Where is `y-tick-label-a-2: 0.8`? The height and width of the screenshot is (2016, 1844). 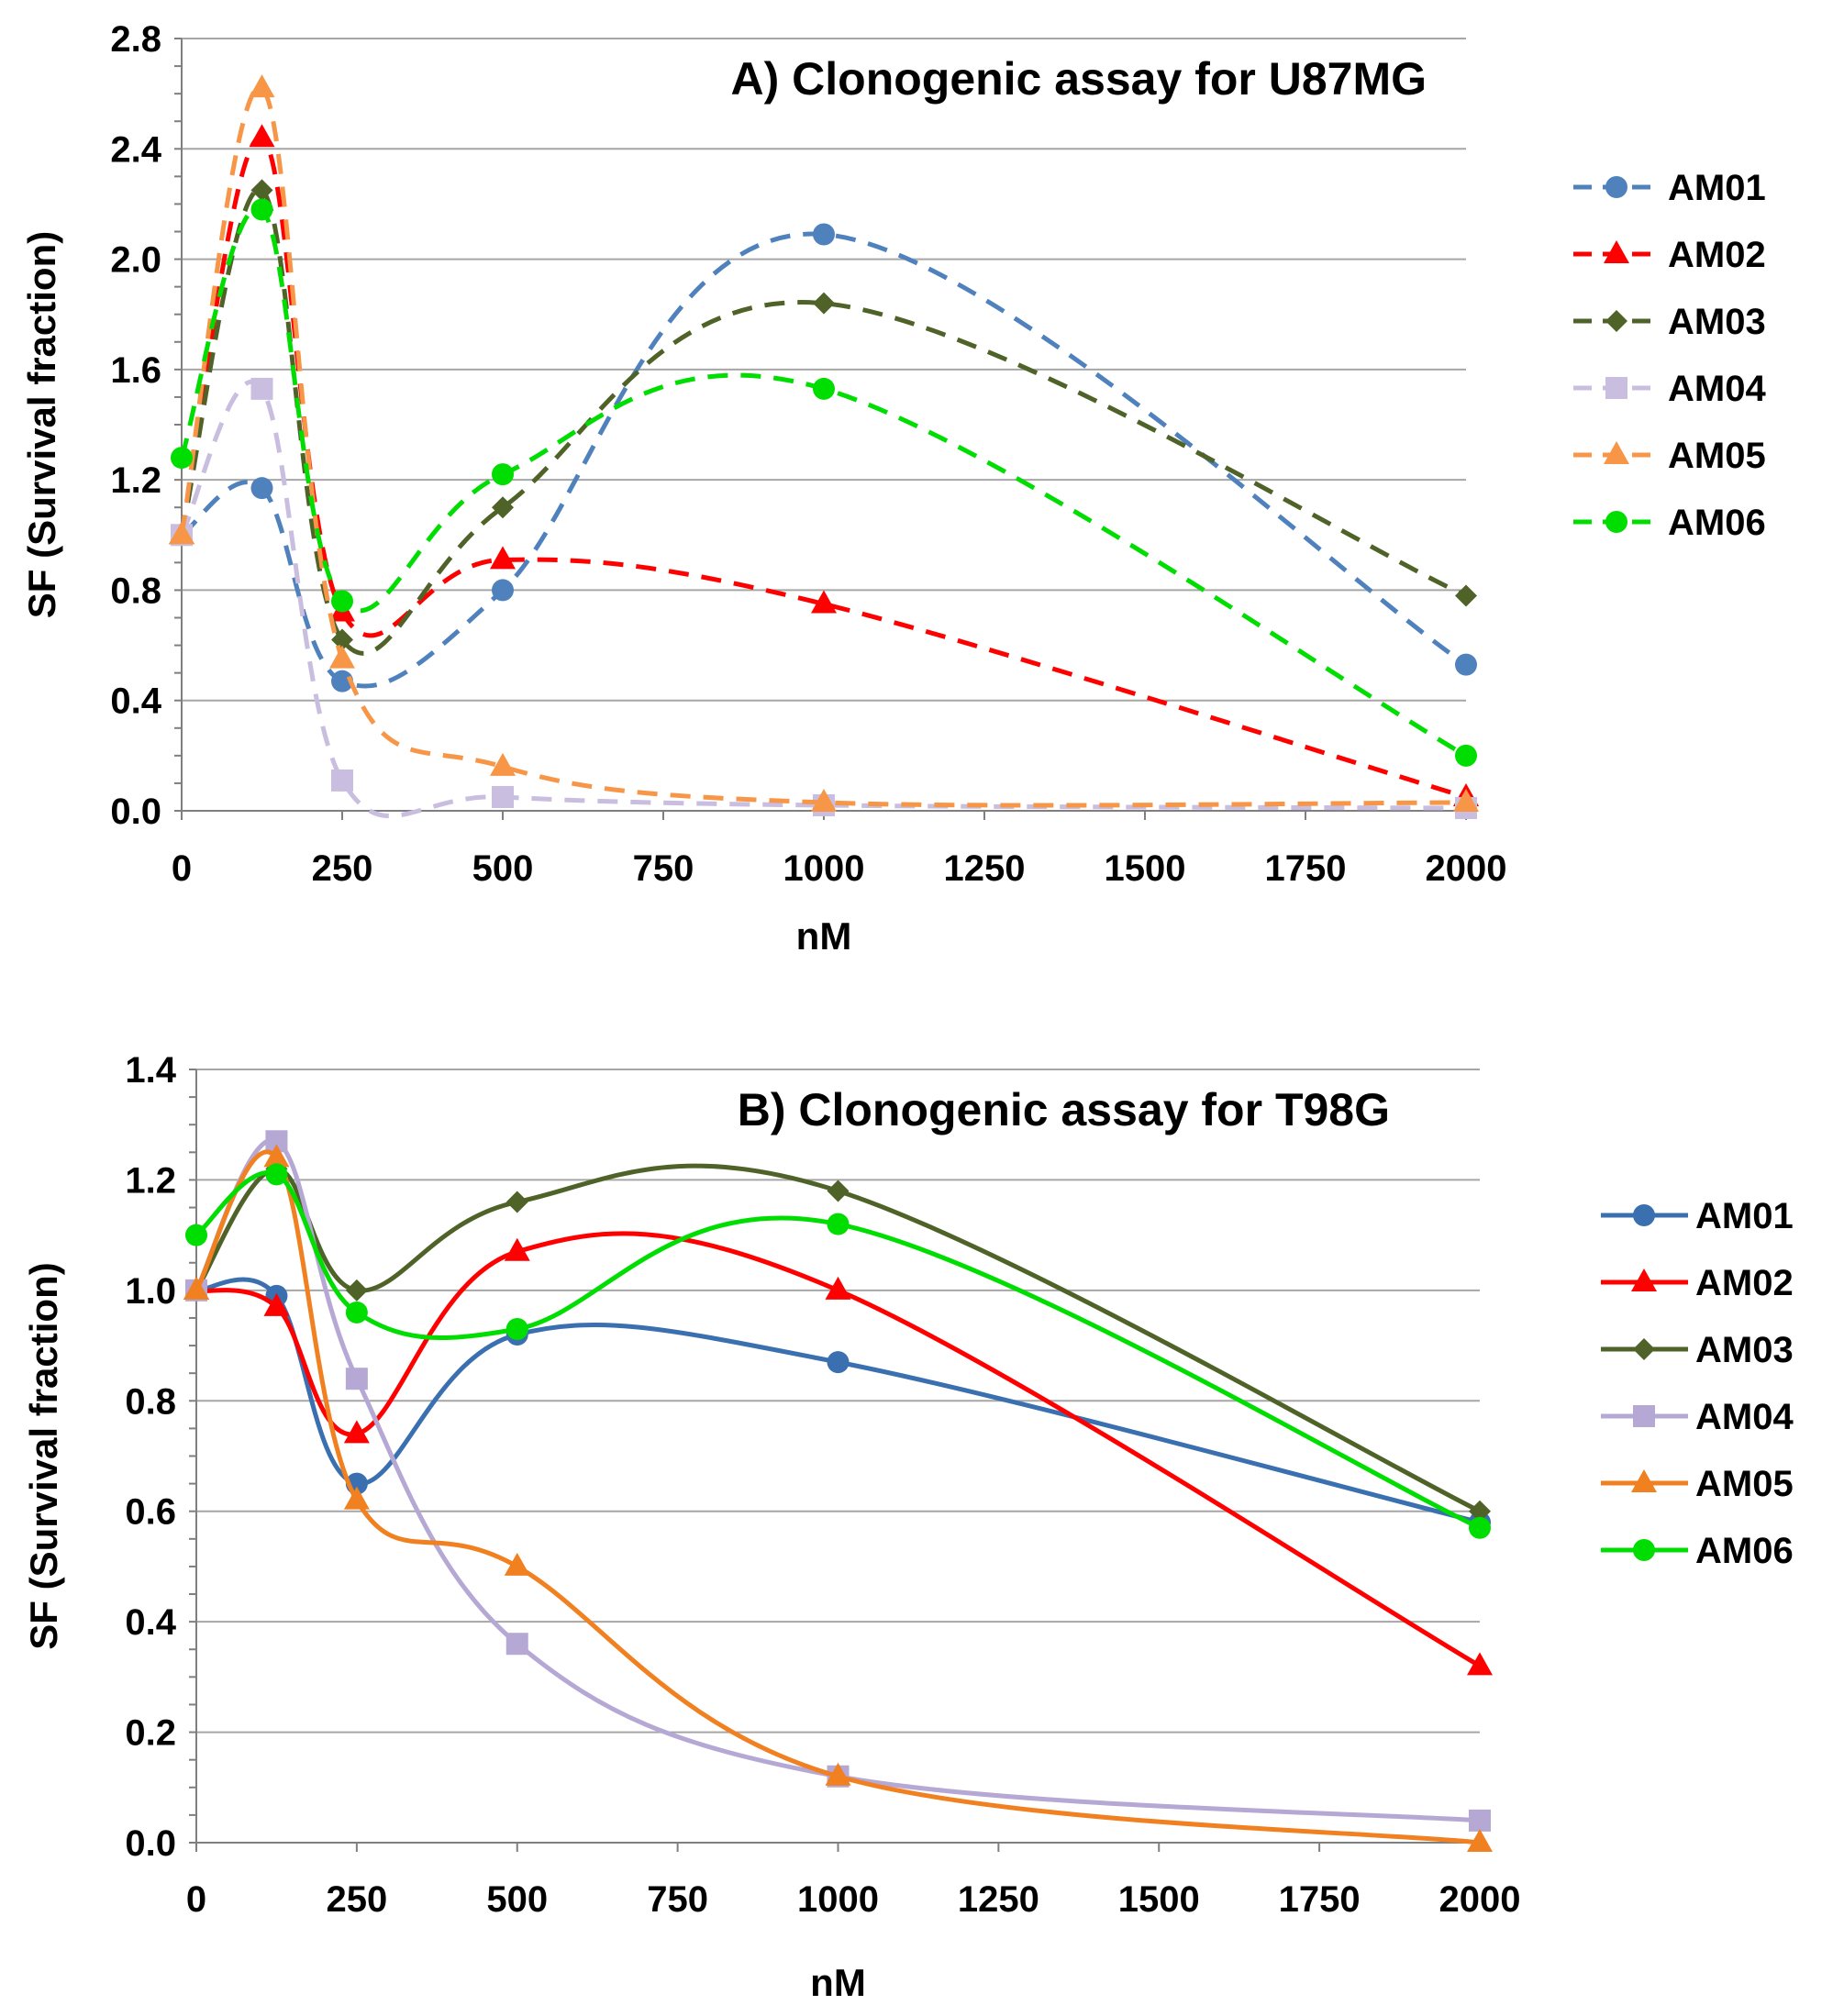 y-tick-label-a-2: 0.8 is located at coordinates (135, 590).